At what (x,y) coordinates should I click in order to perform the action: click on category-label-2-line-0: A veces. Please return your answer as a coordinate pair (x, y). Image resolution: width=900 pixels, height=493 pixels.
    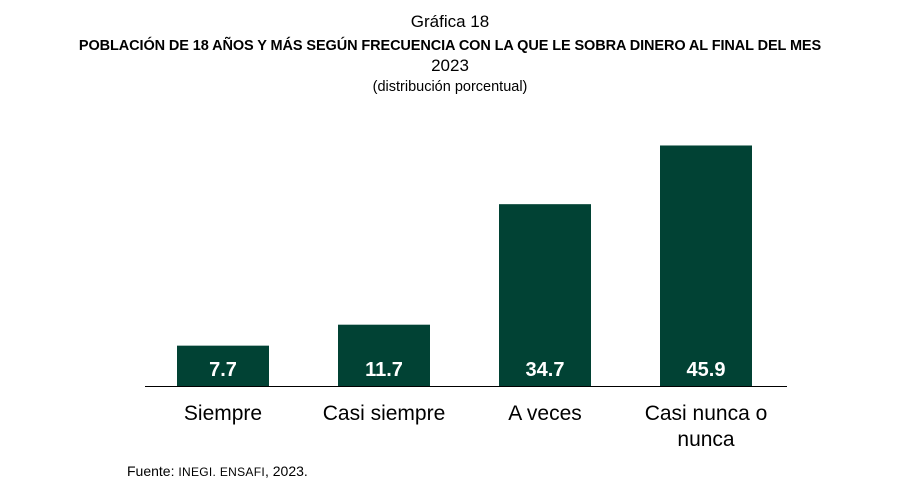
    Looking at the image, I should click on (545, 413).